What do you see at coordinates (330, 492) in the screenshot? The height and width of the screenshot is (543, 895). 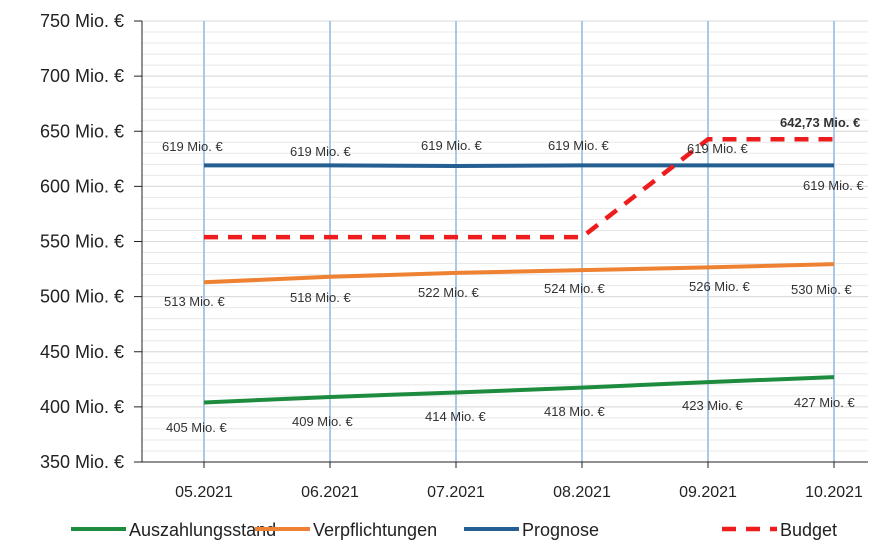 I see `x-tick-label: 06.2021` at bounding box center [330, 492].